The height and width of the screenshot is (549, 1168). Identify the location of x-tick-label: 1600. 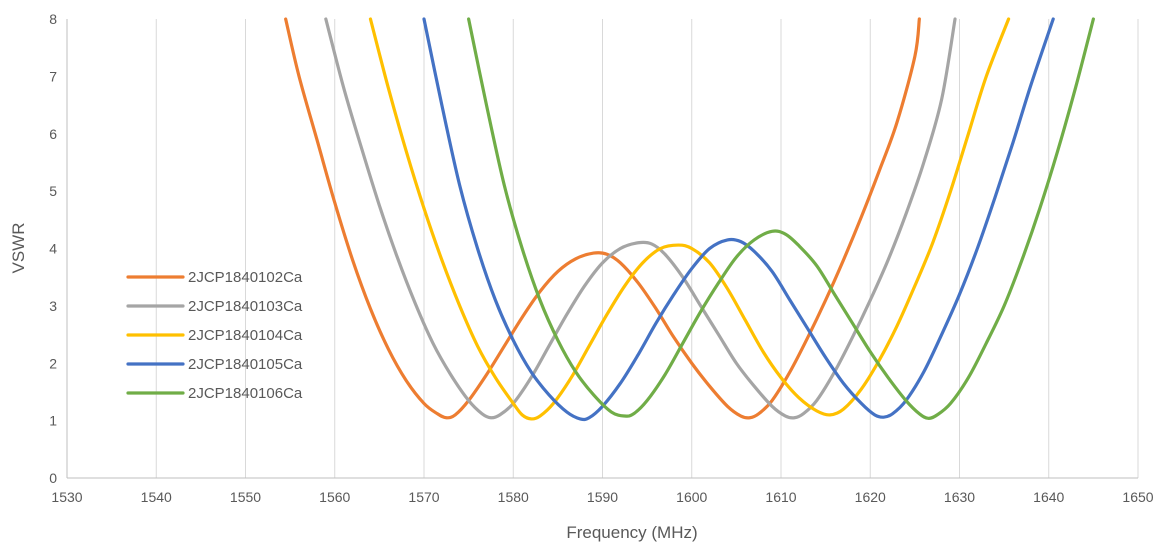
(691, 497).